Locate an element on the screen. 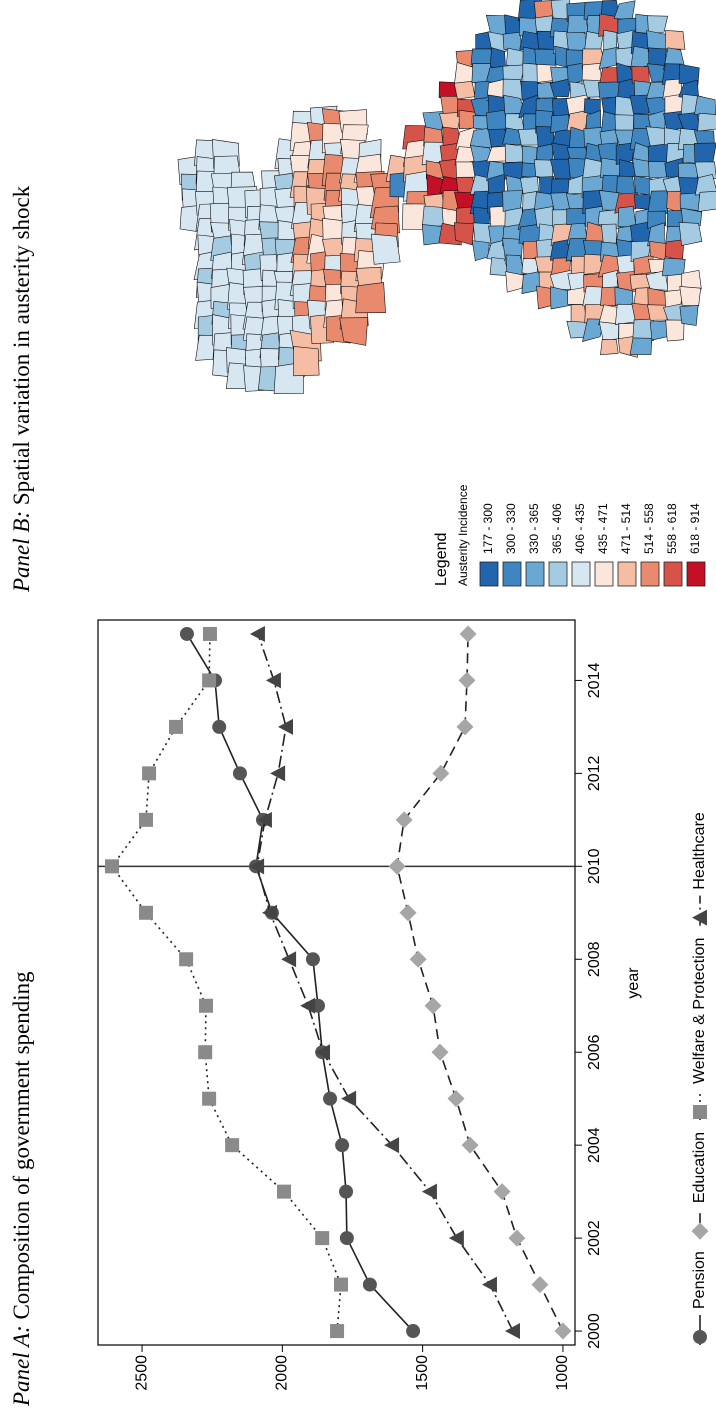 The height and width of the screenshot is (1416, 716). legend-label: 618 - 914 is located at coordinates (695, 528).